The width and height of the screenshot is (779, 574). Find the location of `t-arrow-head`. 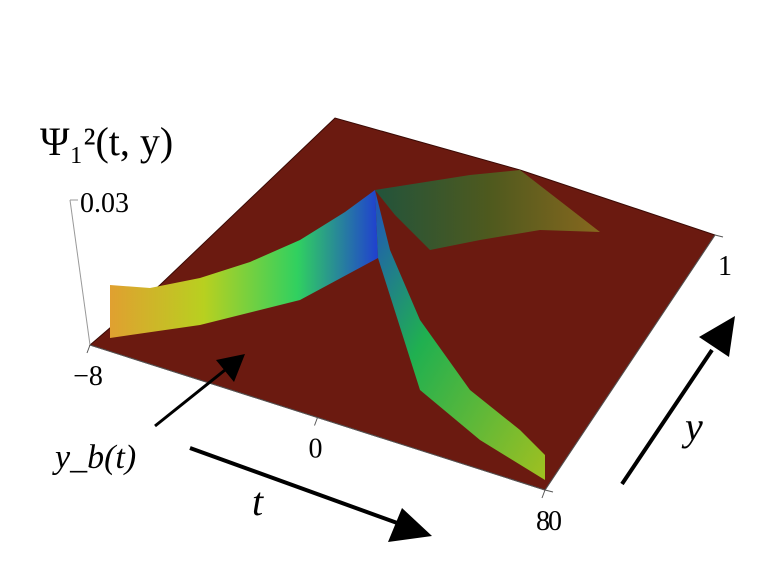

t-arrow-head is located at coordinates (410, 525).